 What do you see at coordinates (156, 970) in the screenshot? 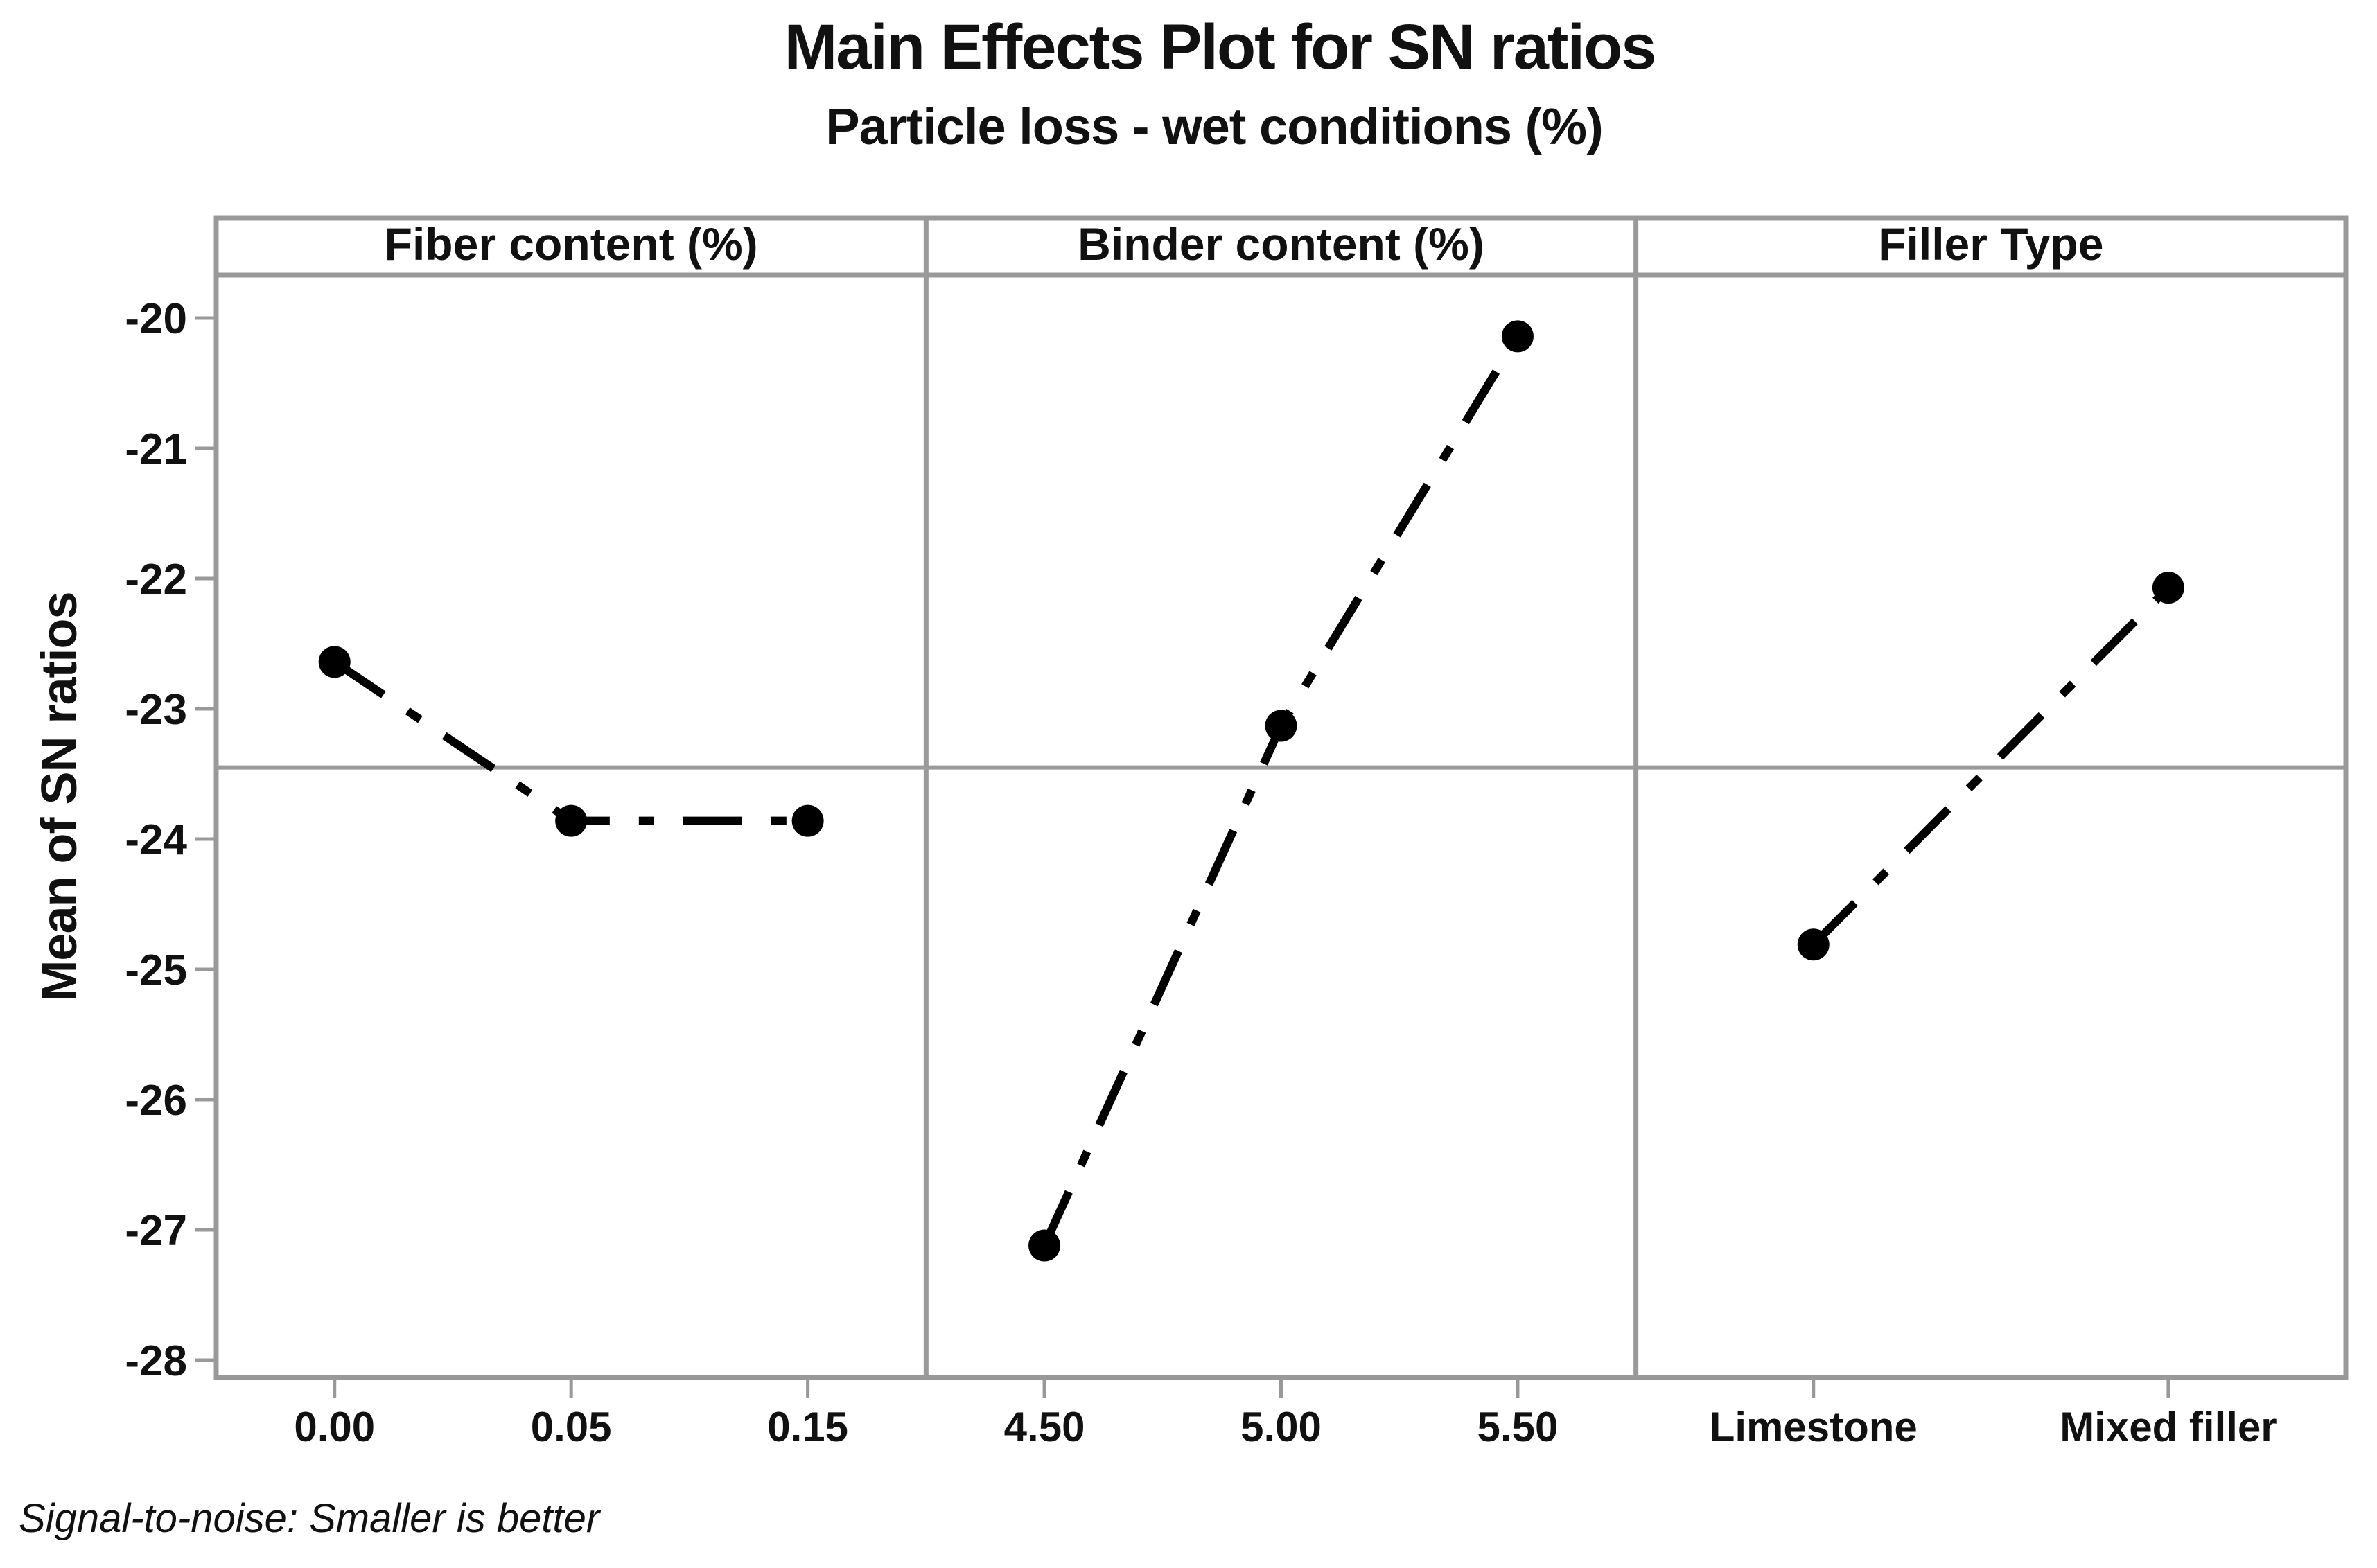
I see `y-tick-label: -25` at bounding box center [156, 970].